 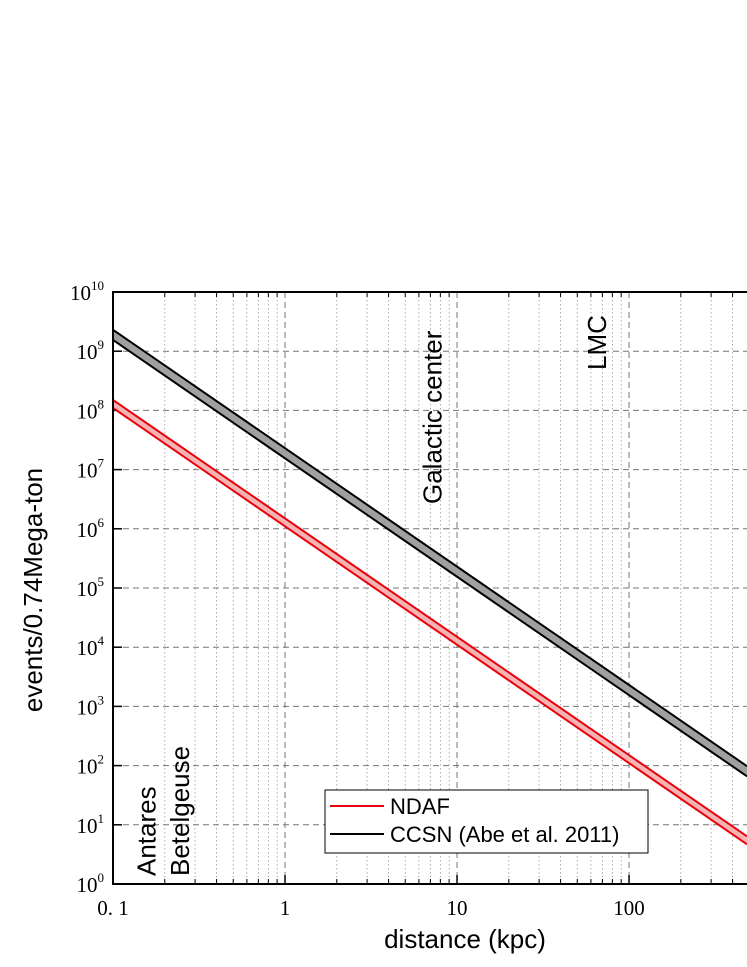 What do you see at coordinates (597, 342) in the screenshot?
I see `annotation: LMC` at bounding box center [597, 342].